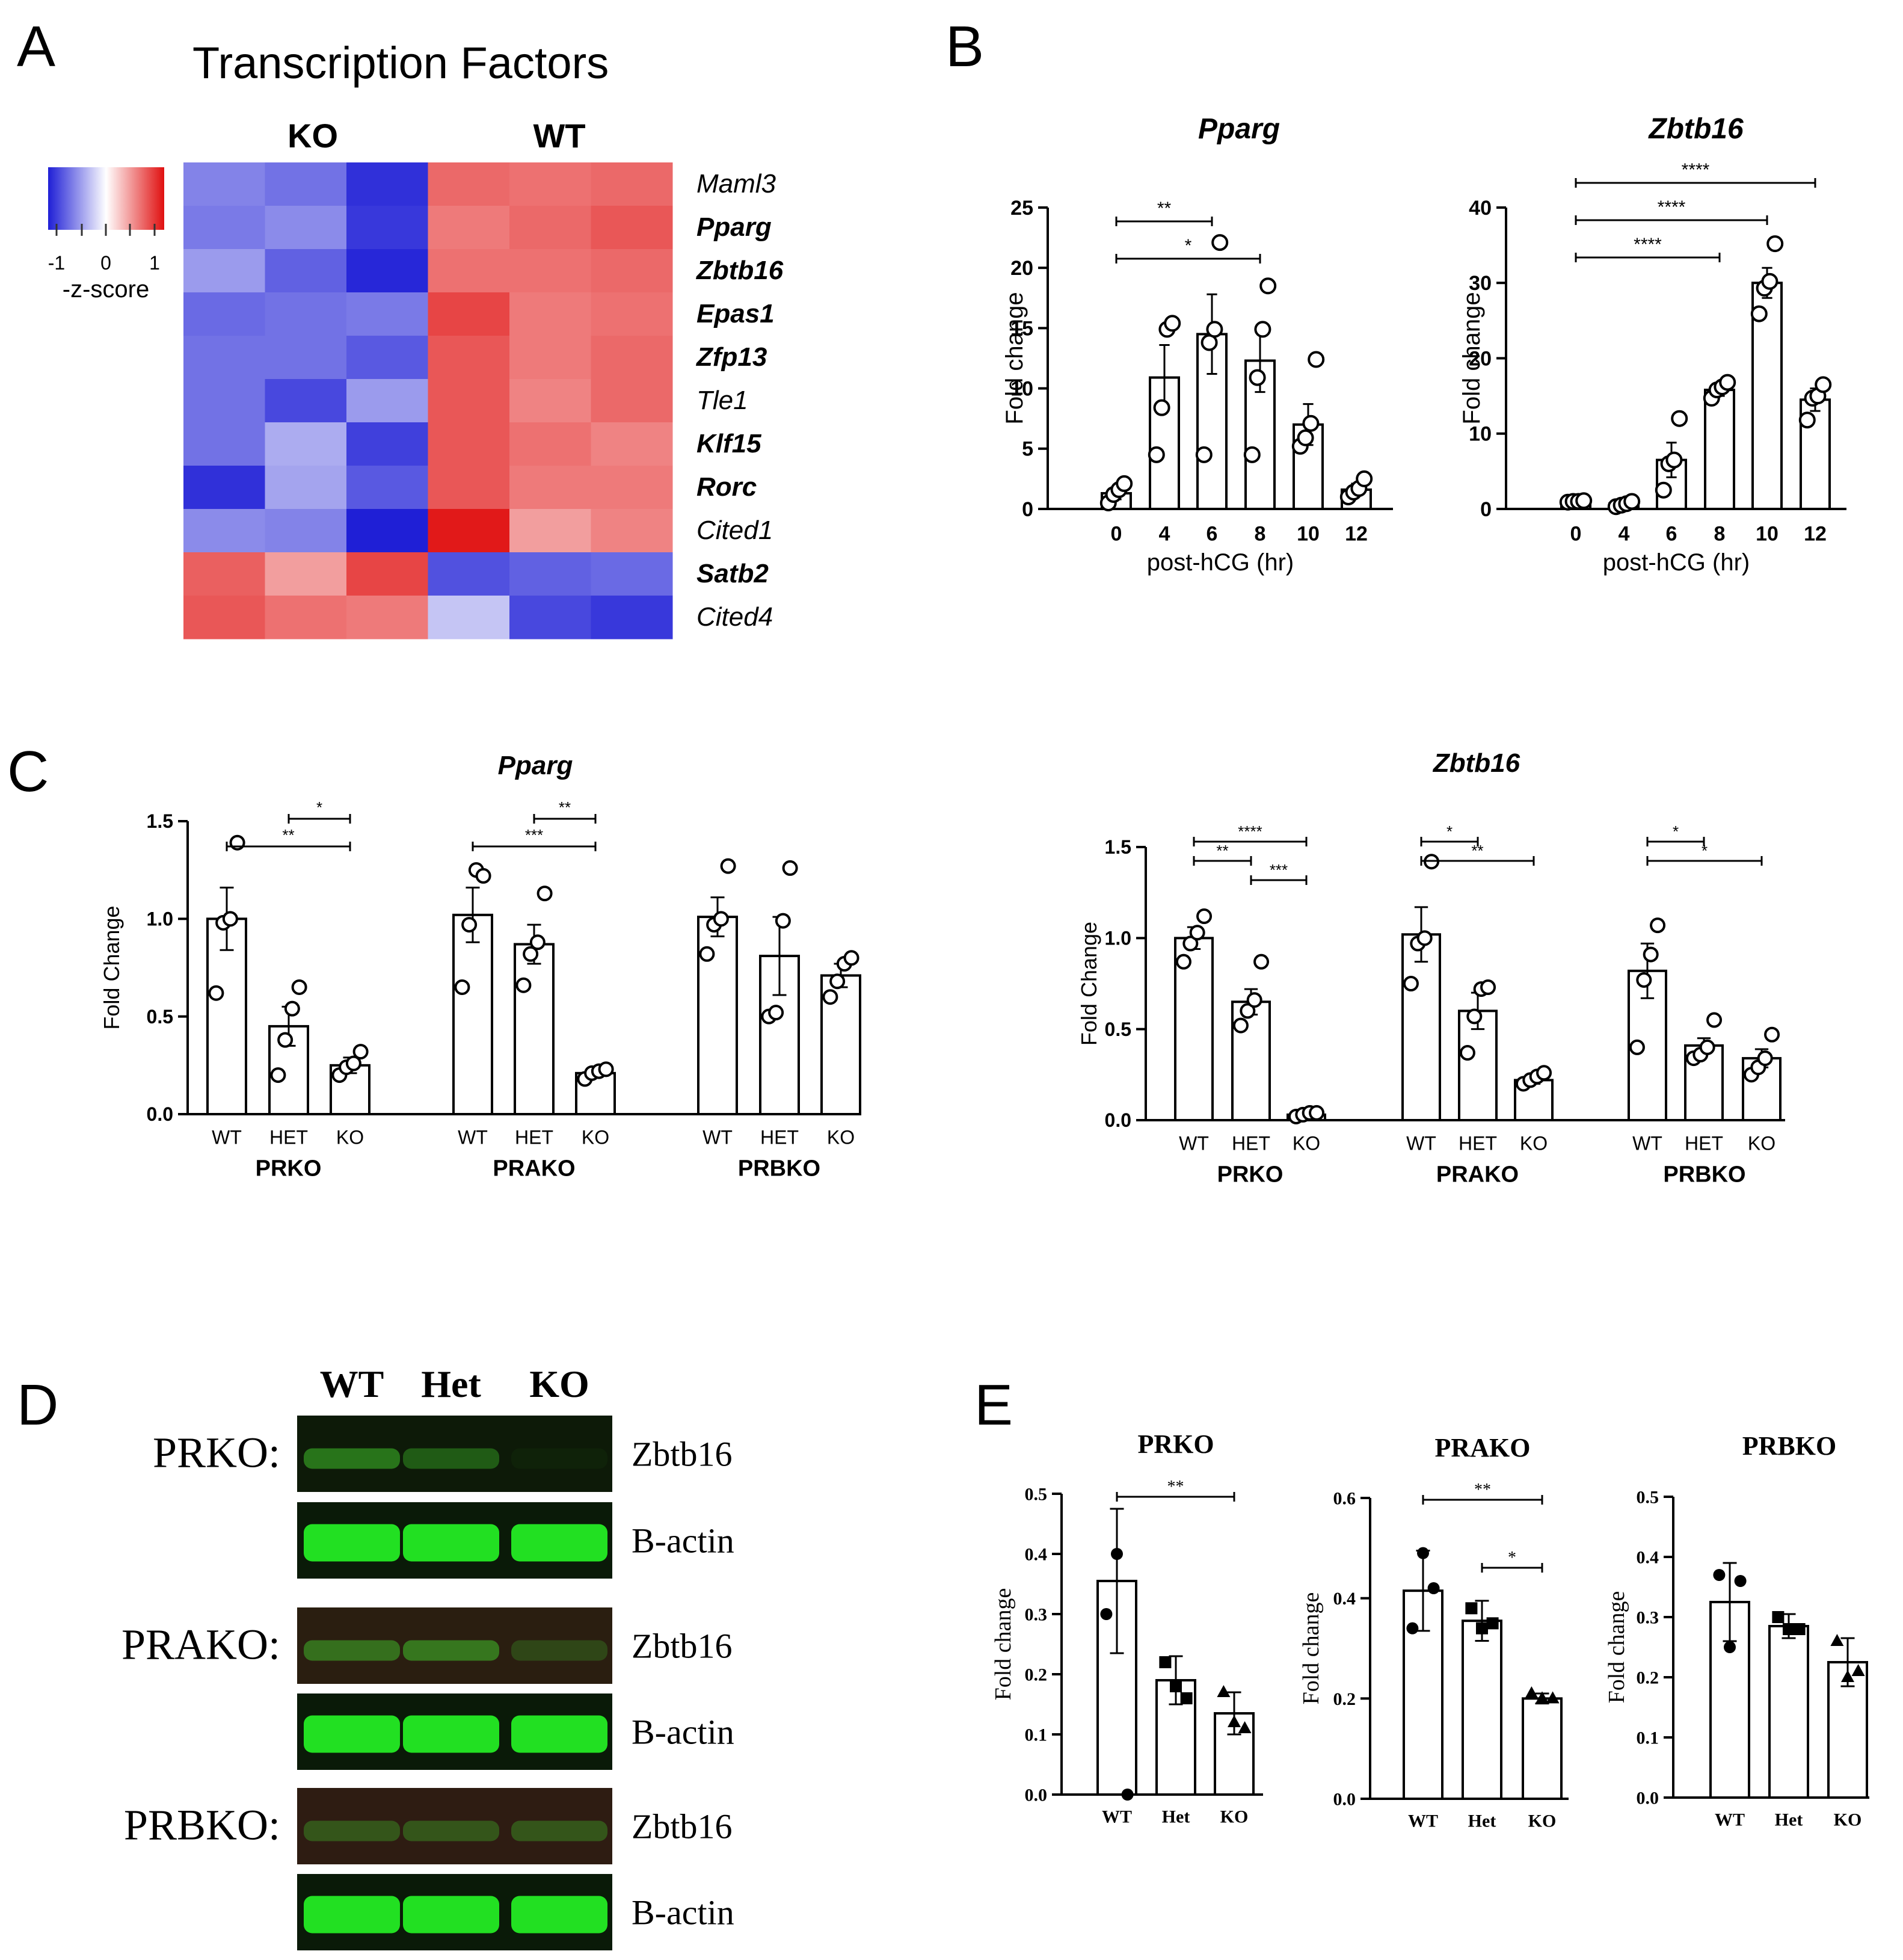  Describe the element at coordinates (1480, 359) in the screenshot. I see `y-tick-label: 20` at that location.